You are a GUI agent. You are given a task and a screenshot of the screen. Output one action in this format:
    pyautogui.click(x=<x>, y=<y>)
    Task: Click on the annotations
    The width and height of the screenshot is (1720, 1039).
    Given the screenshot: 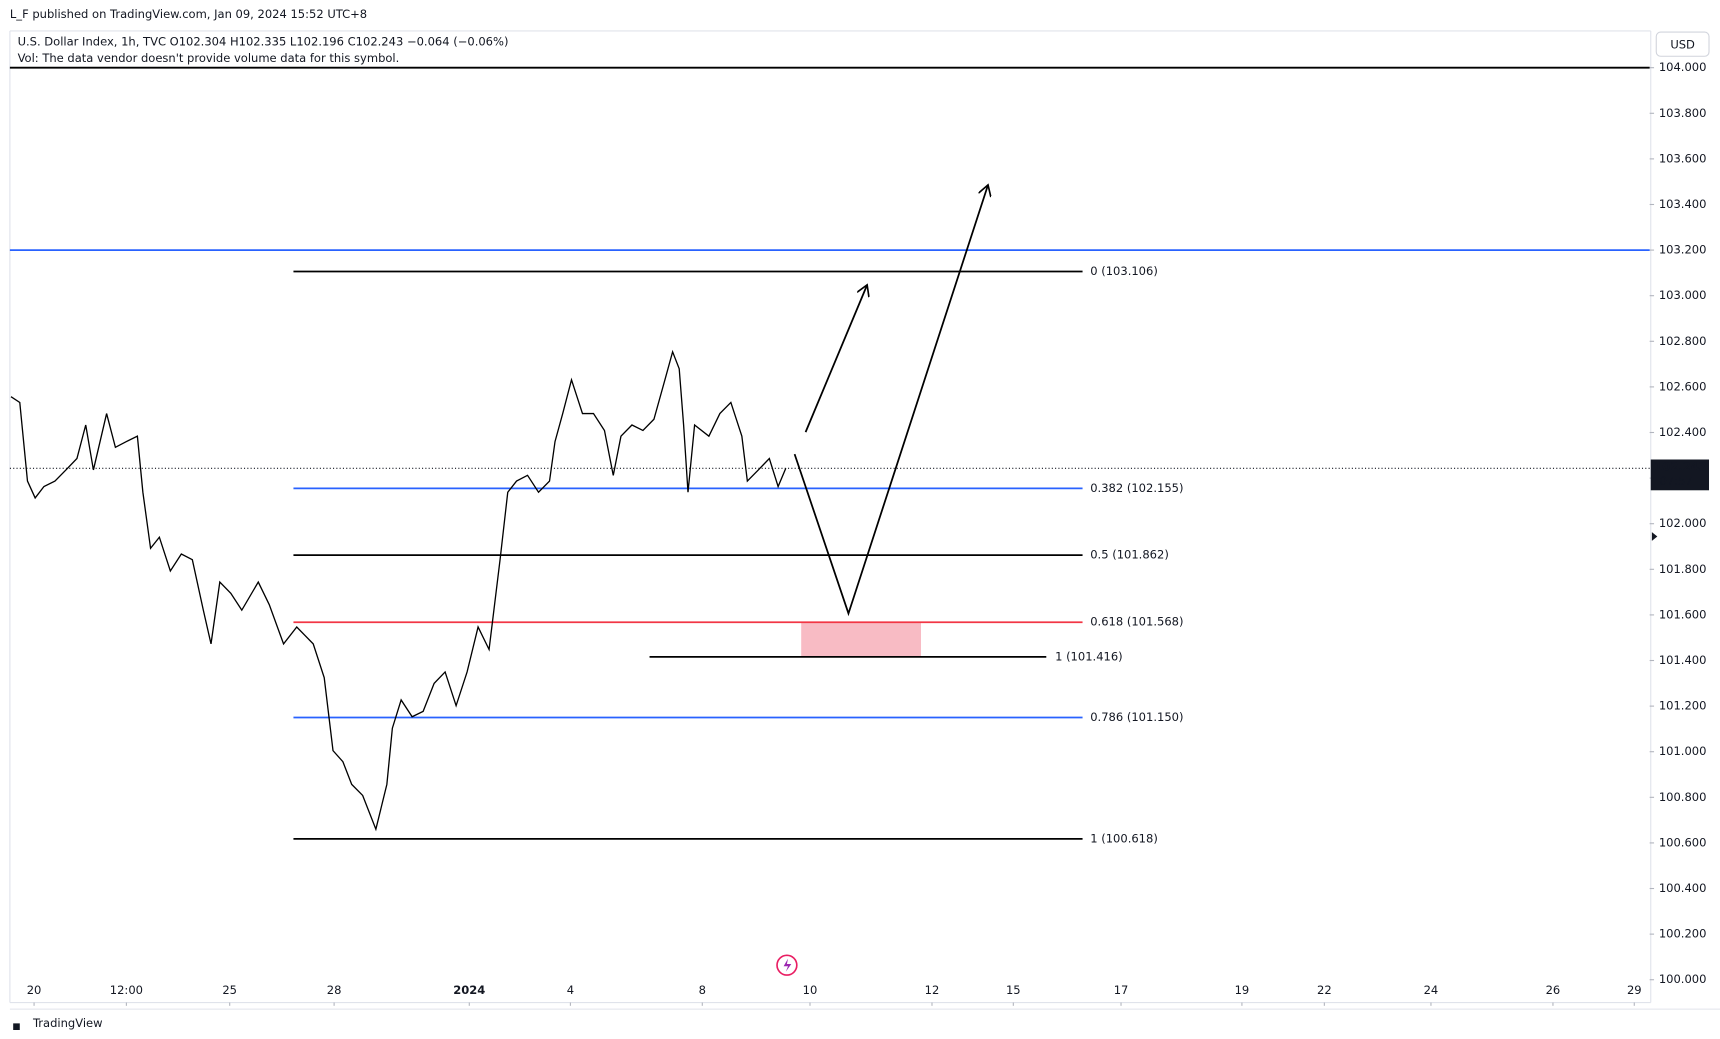 What is the action you would take?
    pyautogui.click(x=890, y=401)
    